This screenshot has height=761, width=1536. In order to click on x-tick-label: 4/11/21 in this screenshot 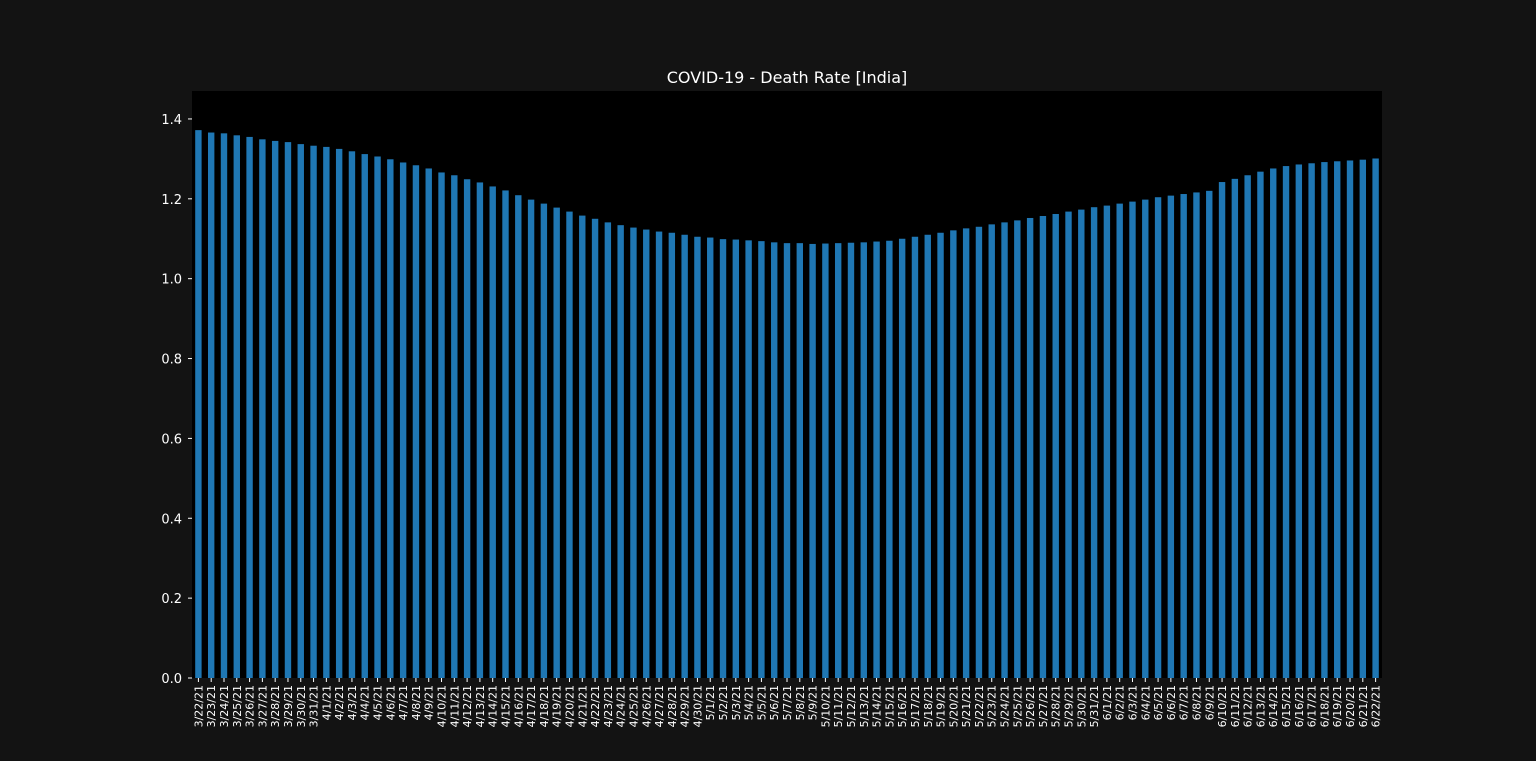, I will do `click(454, 706)`.